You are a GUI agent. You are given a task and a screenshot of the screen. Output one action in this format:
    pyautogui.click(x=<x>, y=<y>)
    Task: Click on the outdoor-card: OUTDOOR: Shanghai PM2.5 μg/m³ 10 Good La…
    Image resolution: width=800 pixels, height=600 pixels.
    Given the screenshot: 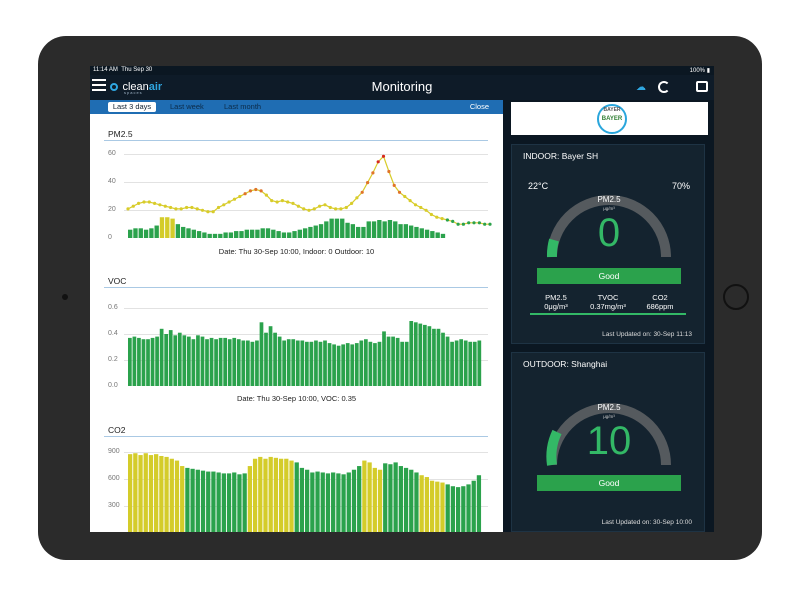 What is the action you would take?
    pyautogui.click(x=608, y=442)
    